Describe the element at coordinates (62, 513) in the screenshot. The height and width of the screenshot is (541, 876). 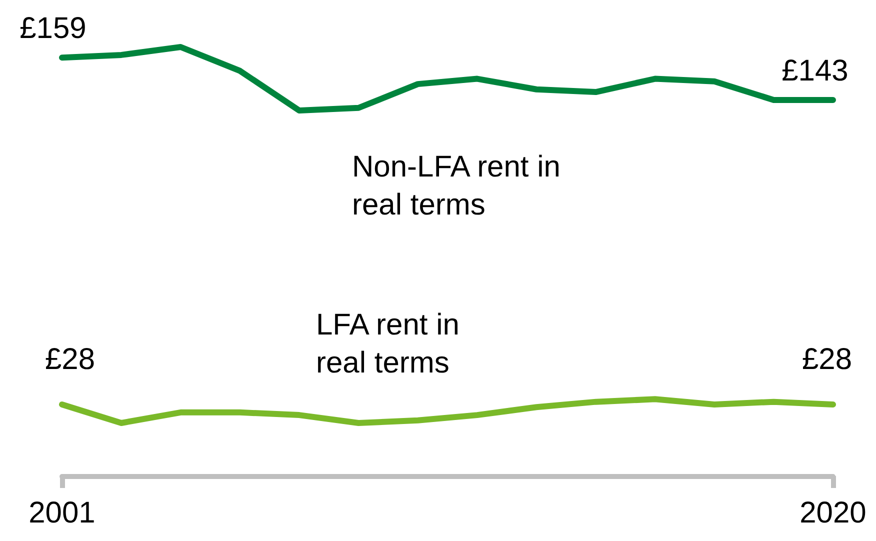
I see `x-tick-label: 2001` at that location.